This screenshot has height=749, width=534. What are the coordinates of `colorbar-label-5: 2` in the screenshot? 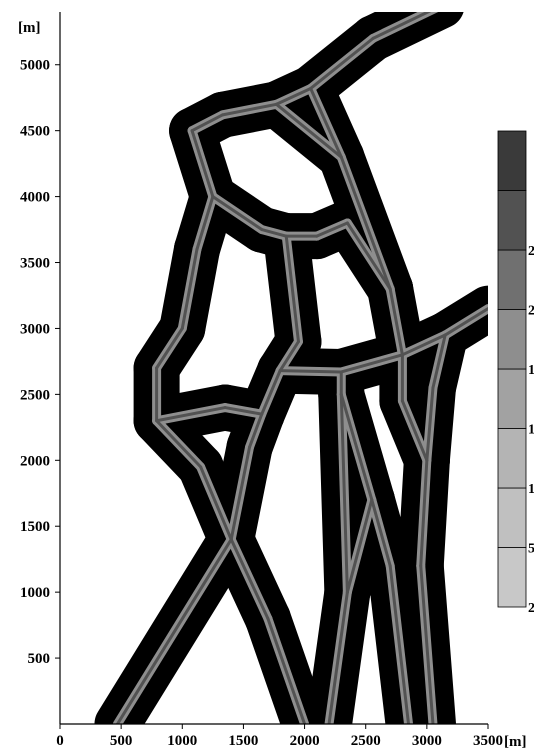 It's located at (531, 311).